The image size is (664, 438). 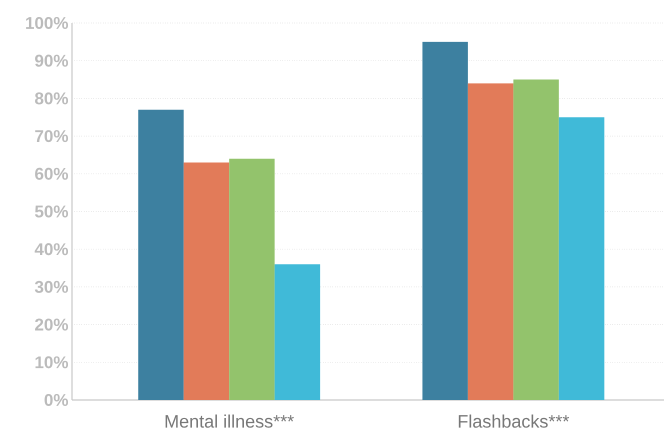 I want to click on y-tick-label: 40%, so click(x=51, y=249).